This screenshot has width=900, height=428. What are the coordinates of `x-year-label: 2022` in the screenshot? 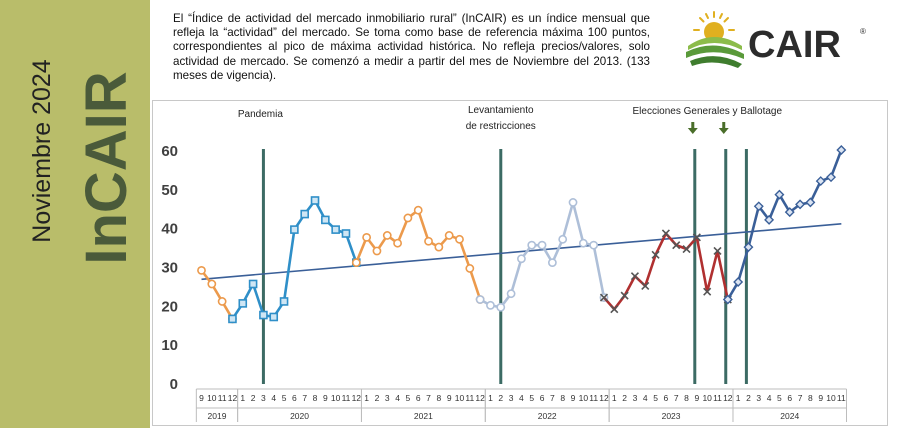 It's located at (547, 416).